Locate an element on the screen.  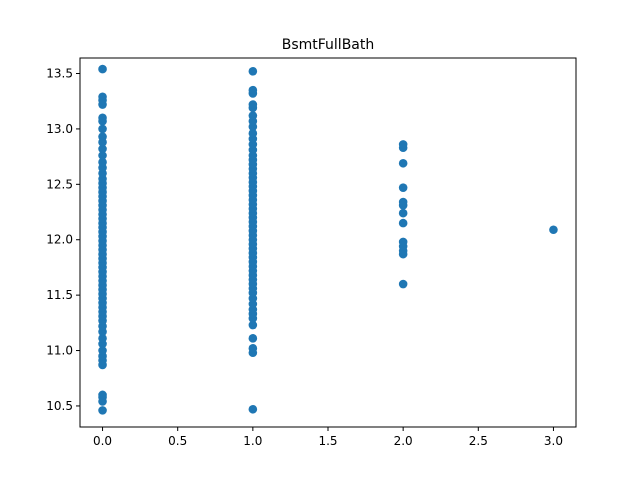
x-tick-label: 2.5 is located at coordinates (478, 441).